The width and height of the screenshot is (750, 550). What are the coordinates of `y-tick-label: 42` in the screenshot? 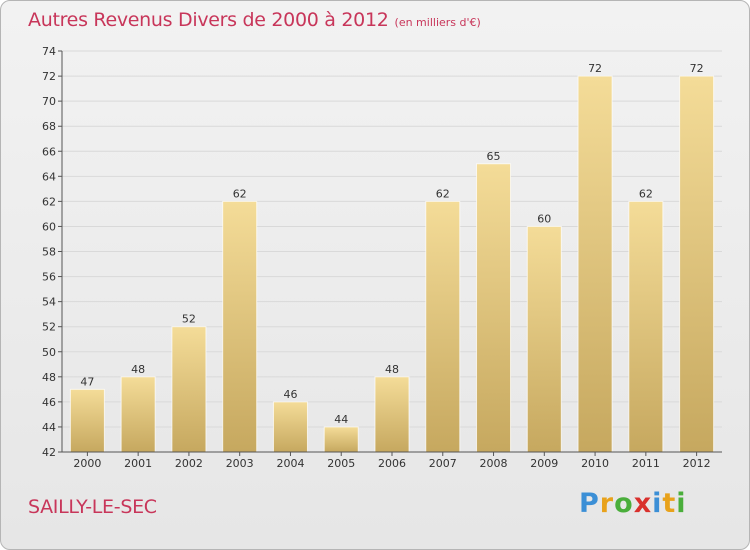 It's located at (49, 452).